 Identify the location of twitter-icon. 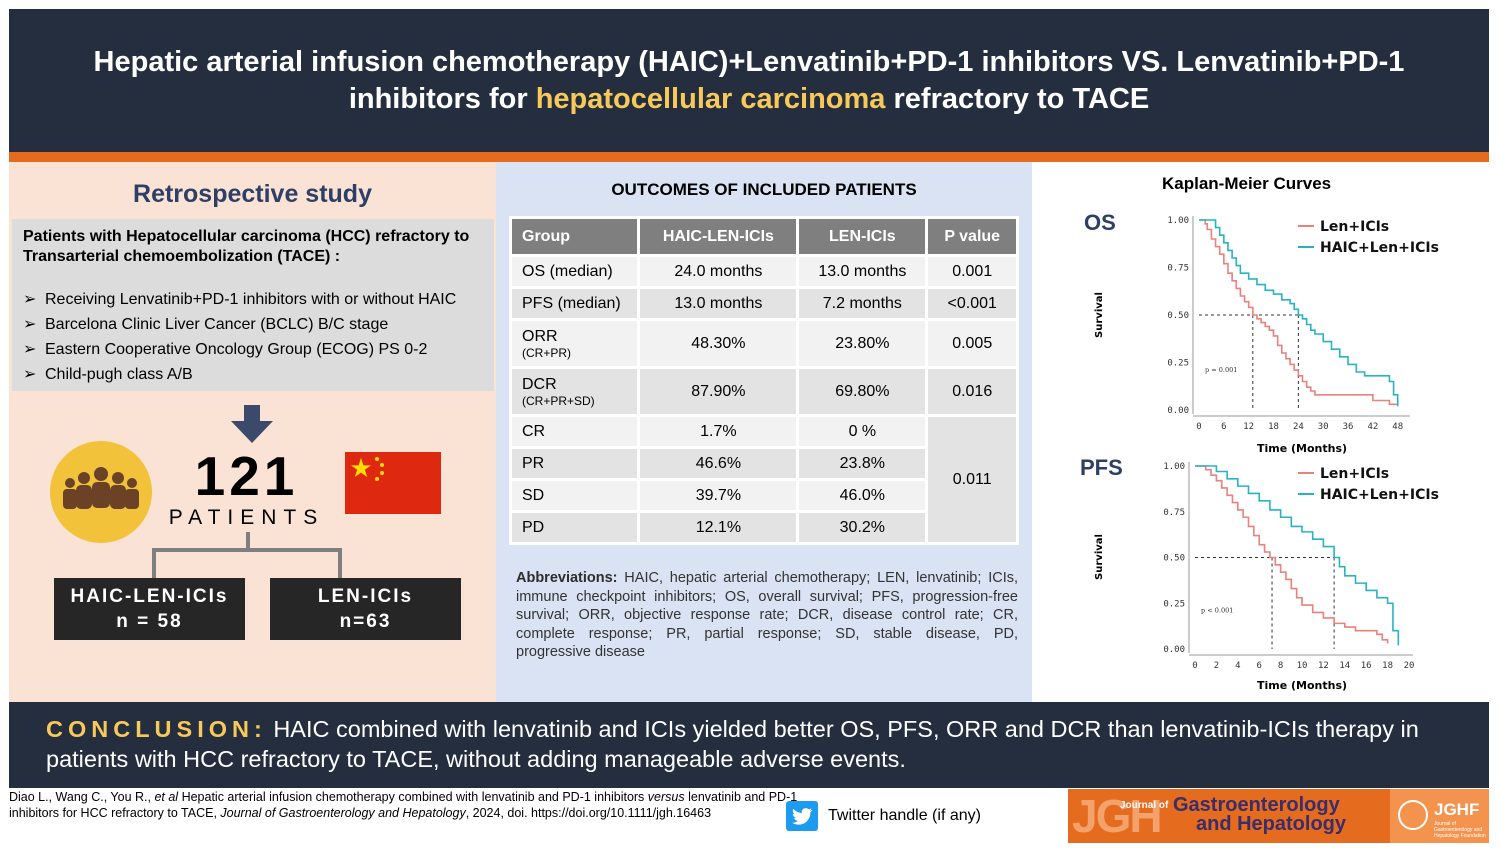
(802, 816).